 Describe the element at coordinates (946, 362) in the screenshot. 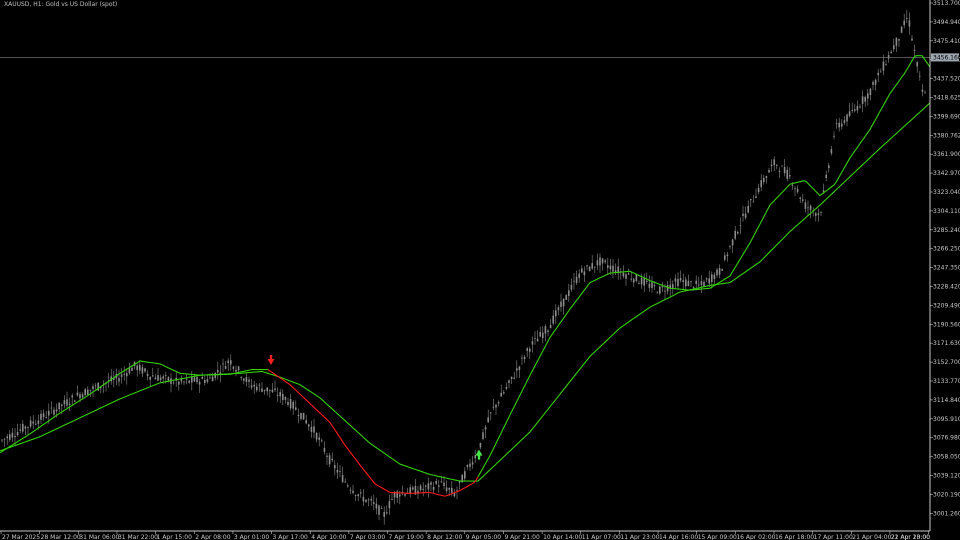

I see `price-tick-label: 3152.700` at that location.